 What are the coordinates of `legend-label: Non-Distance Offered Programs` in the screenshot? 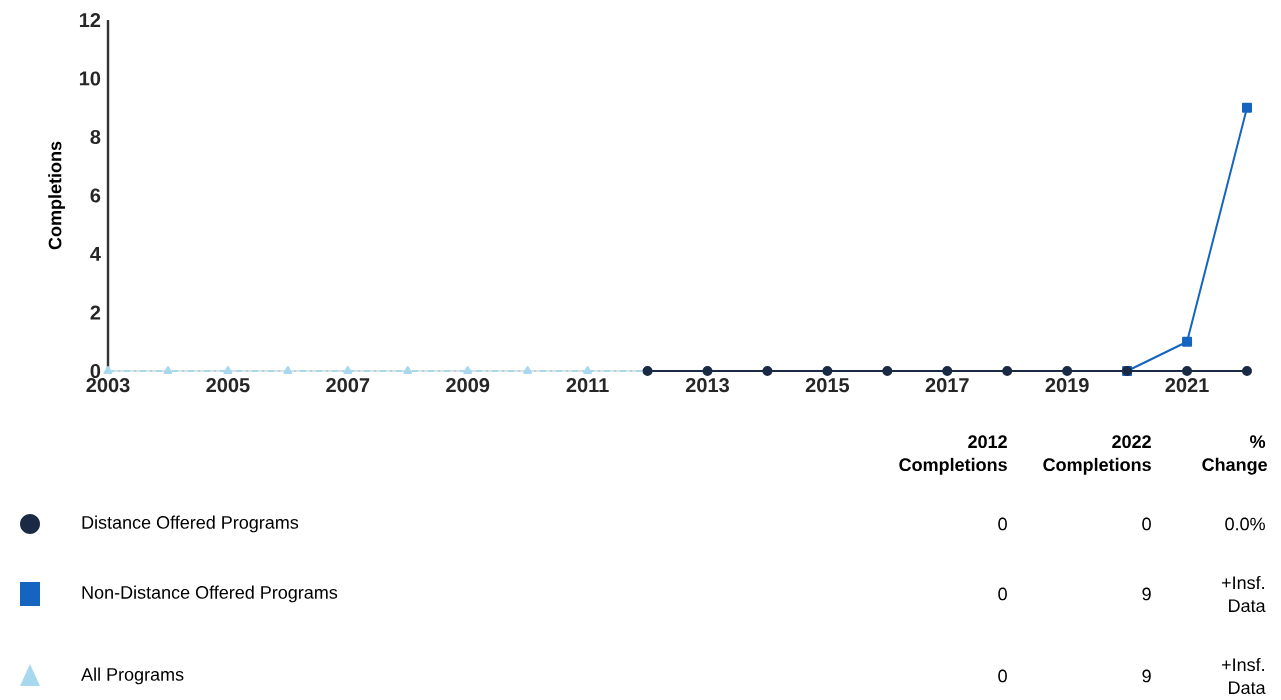 It's located at (210, 594).